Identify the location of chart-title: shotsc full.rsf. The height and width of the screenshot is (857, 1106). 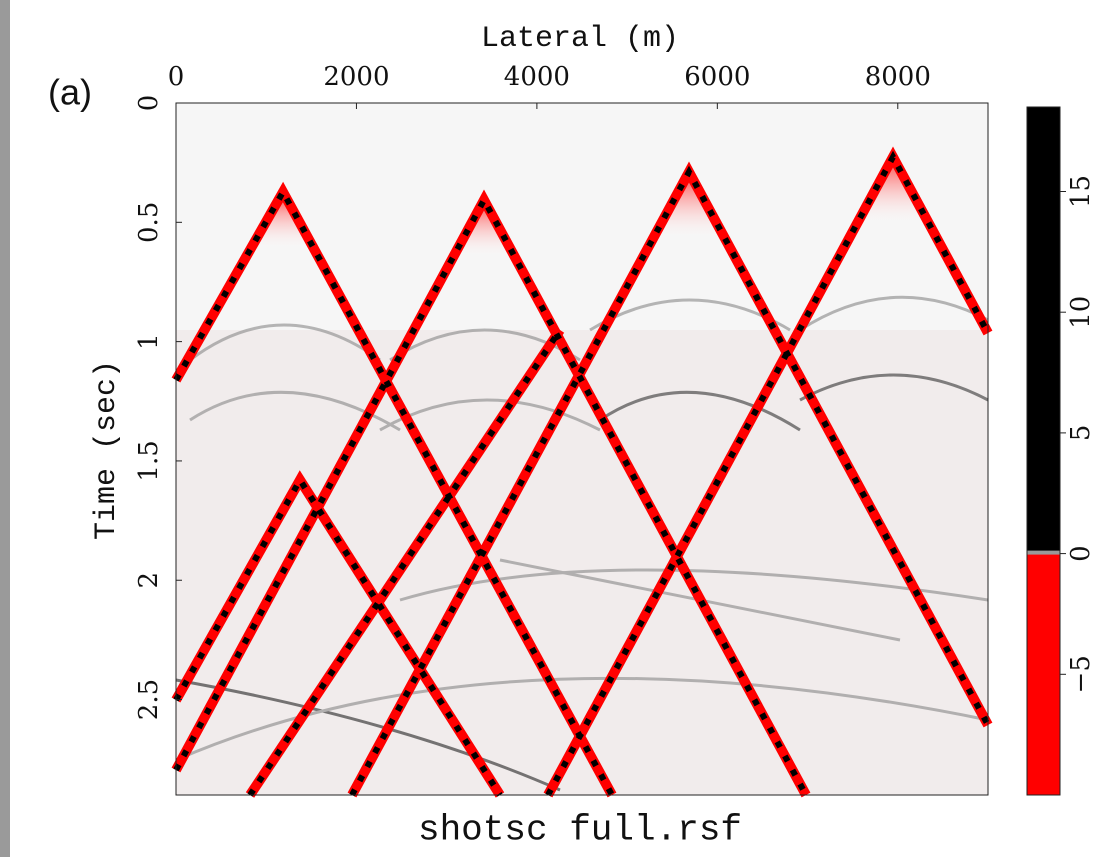
(580, 830).